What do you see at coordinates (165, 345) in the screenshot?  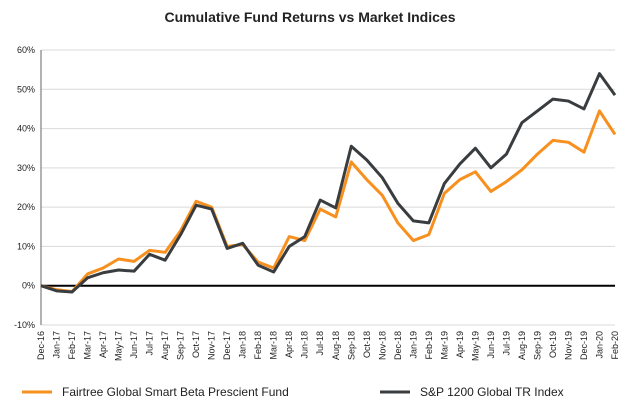 I see `x-tick-label: Aug-17` at bounding box center [165, 345].